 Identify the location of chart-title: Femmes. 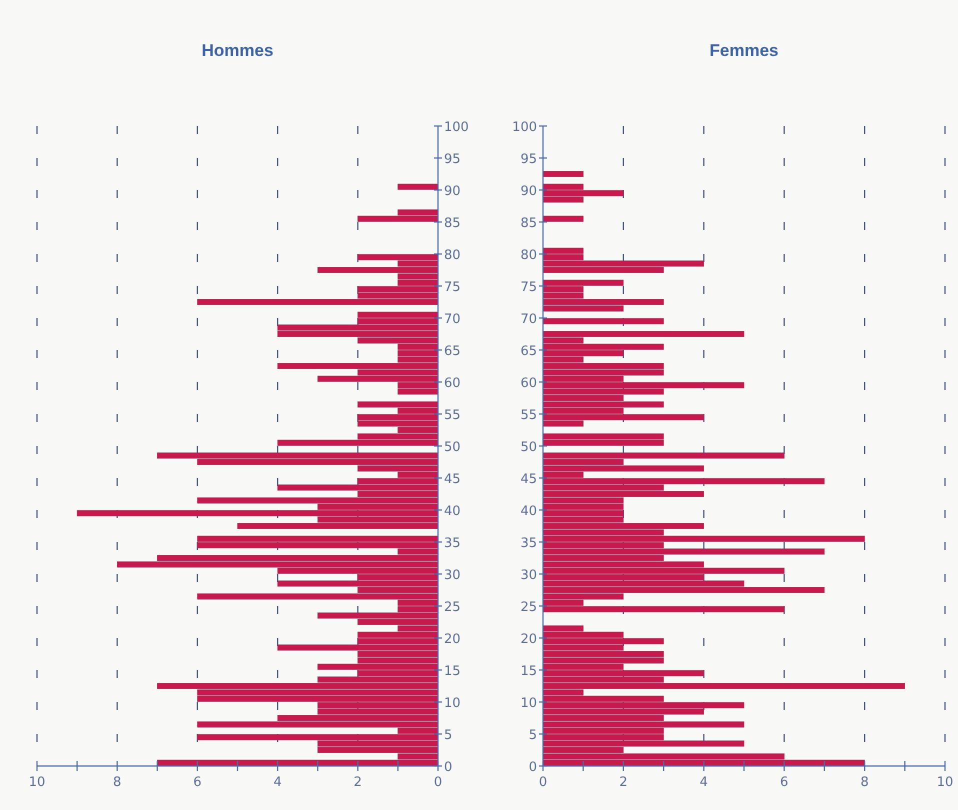
(744, 50).